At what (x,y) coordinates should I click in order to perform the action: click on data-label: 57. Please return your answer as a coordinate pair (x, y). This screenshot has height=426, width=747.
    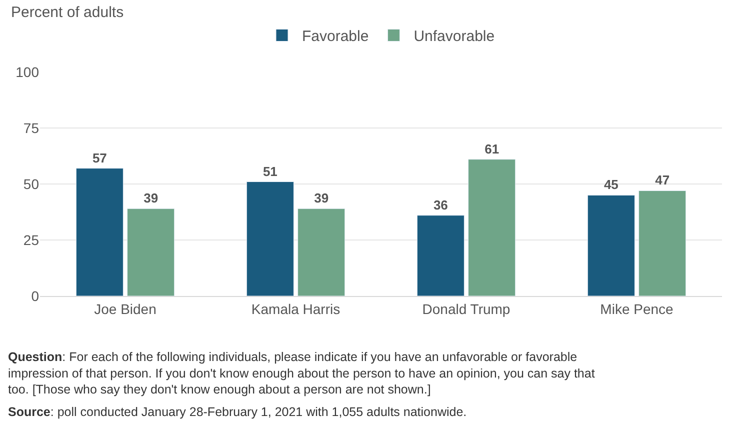
    Looking at the image, I should click on (99, 158).